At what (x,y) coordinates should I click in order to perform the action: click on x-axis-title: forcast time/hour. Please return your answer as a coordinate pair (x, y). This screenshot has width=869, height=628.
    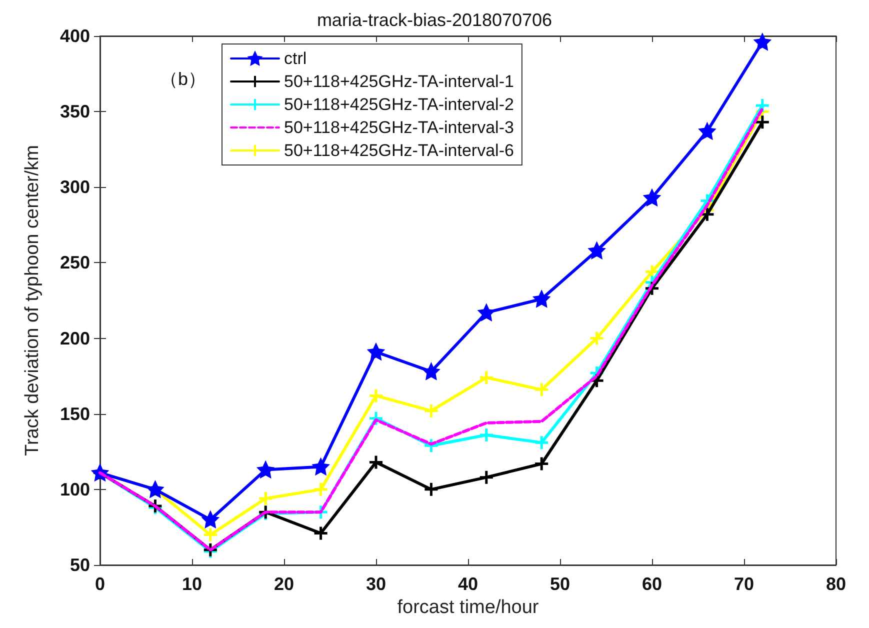
    Looking at the image, I should click on (468, 607).